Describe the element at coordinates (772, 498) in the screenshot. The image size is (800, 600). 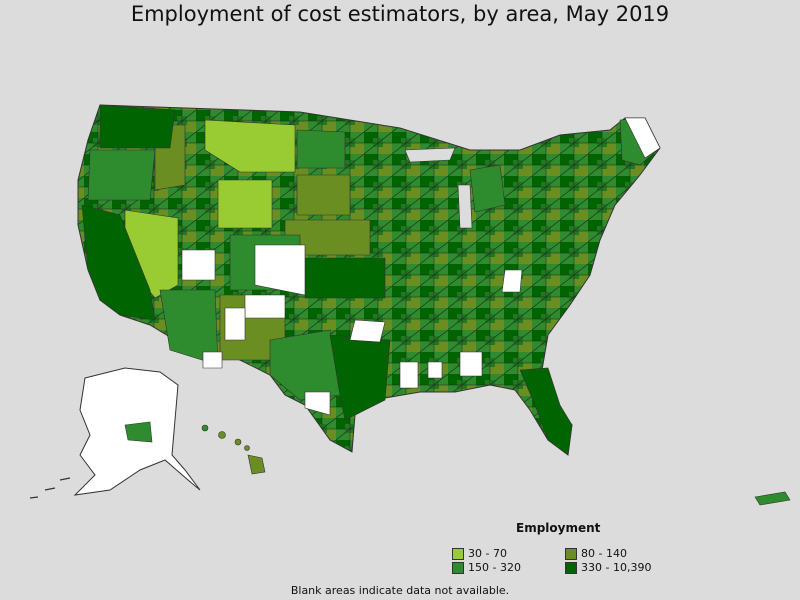
I see `puerto-rico` at that location.